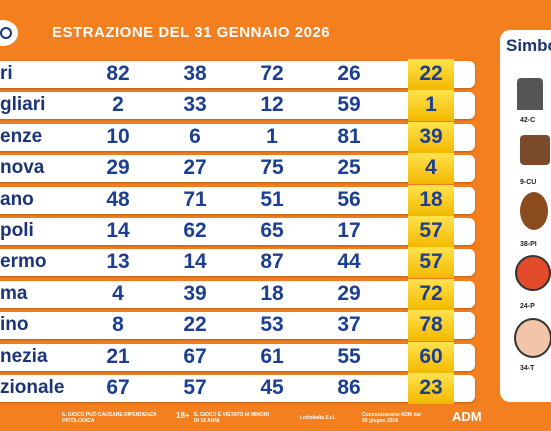 Image resolution: width=551 pixels, height=431 pixels. I want to click on drawn-number: 6, so click(195, 136).